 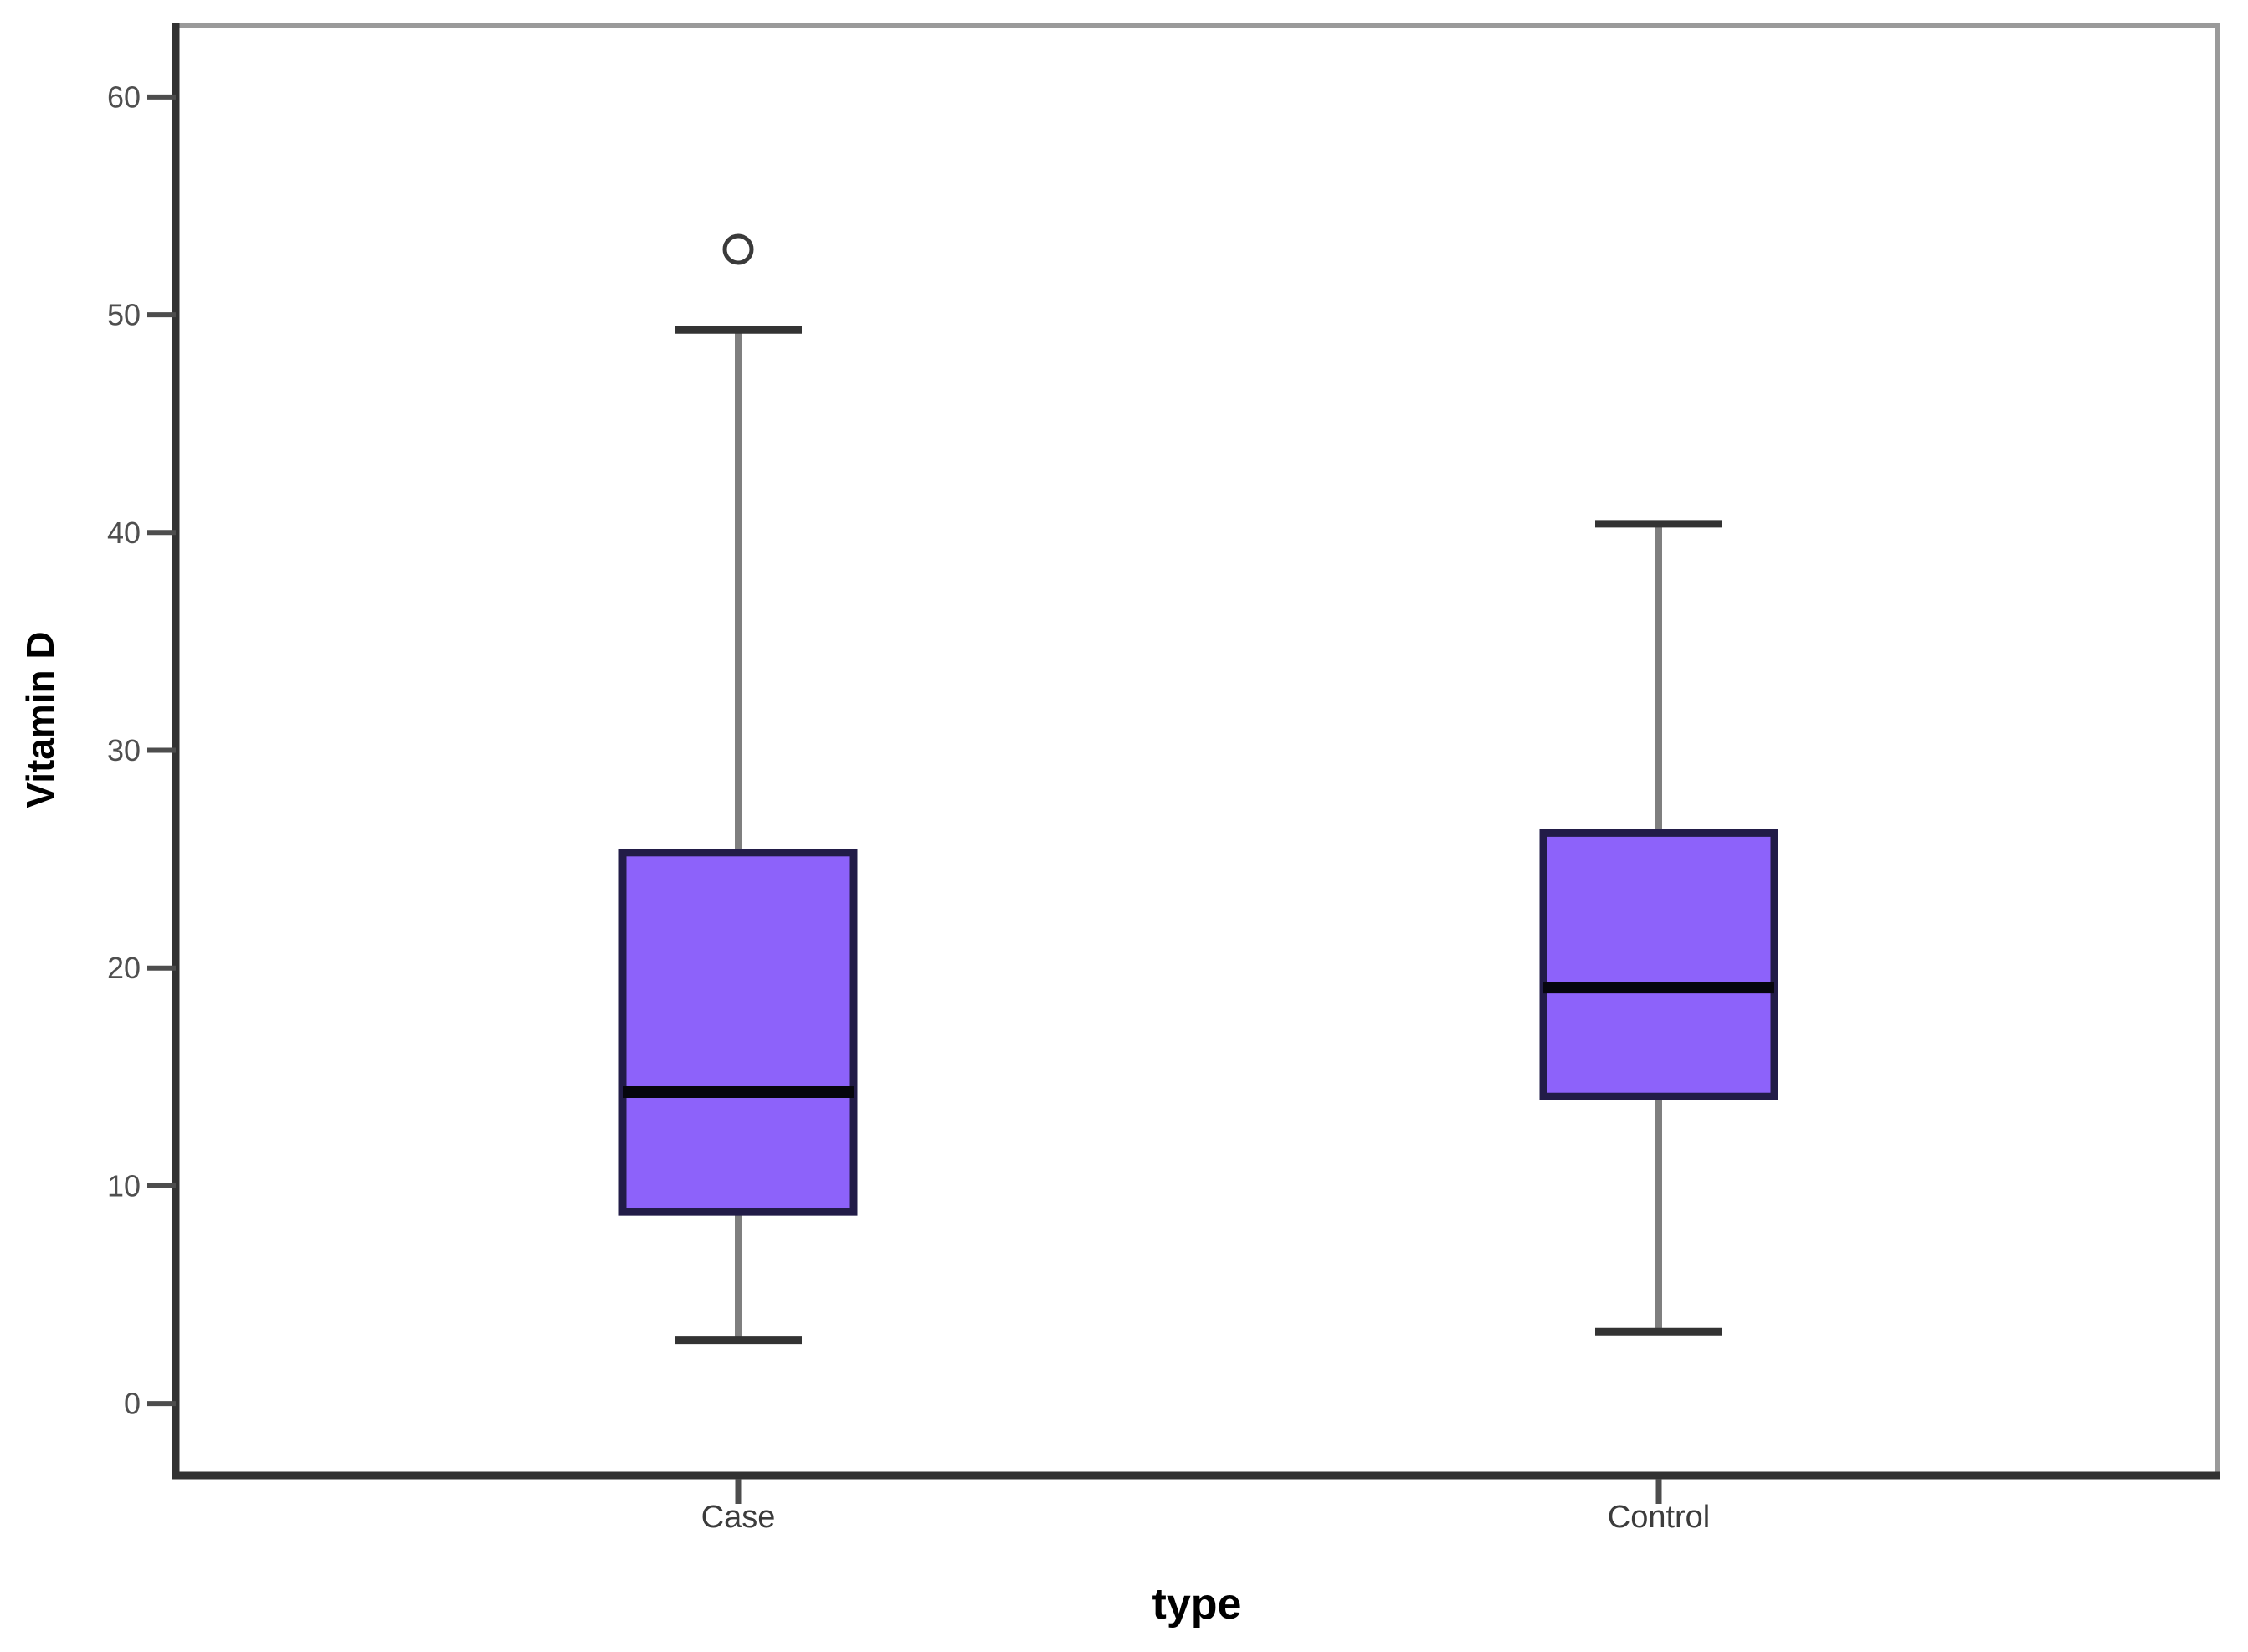 I want to click on iqr-box-control, so click(x=1659, y=964).